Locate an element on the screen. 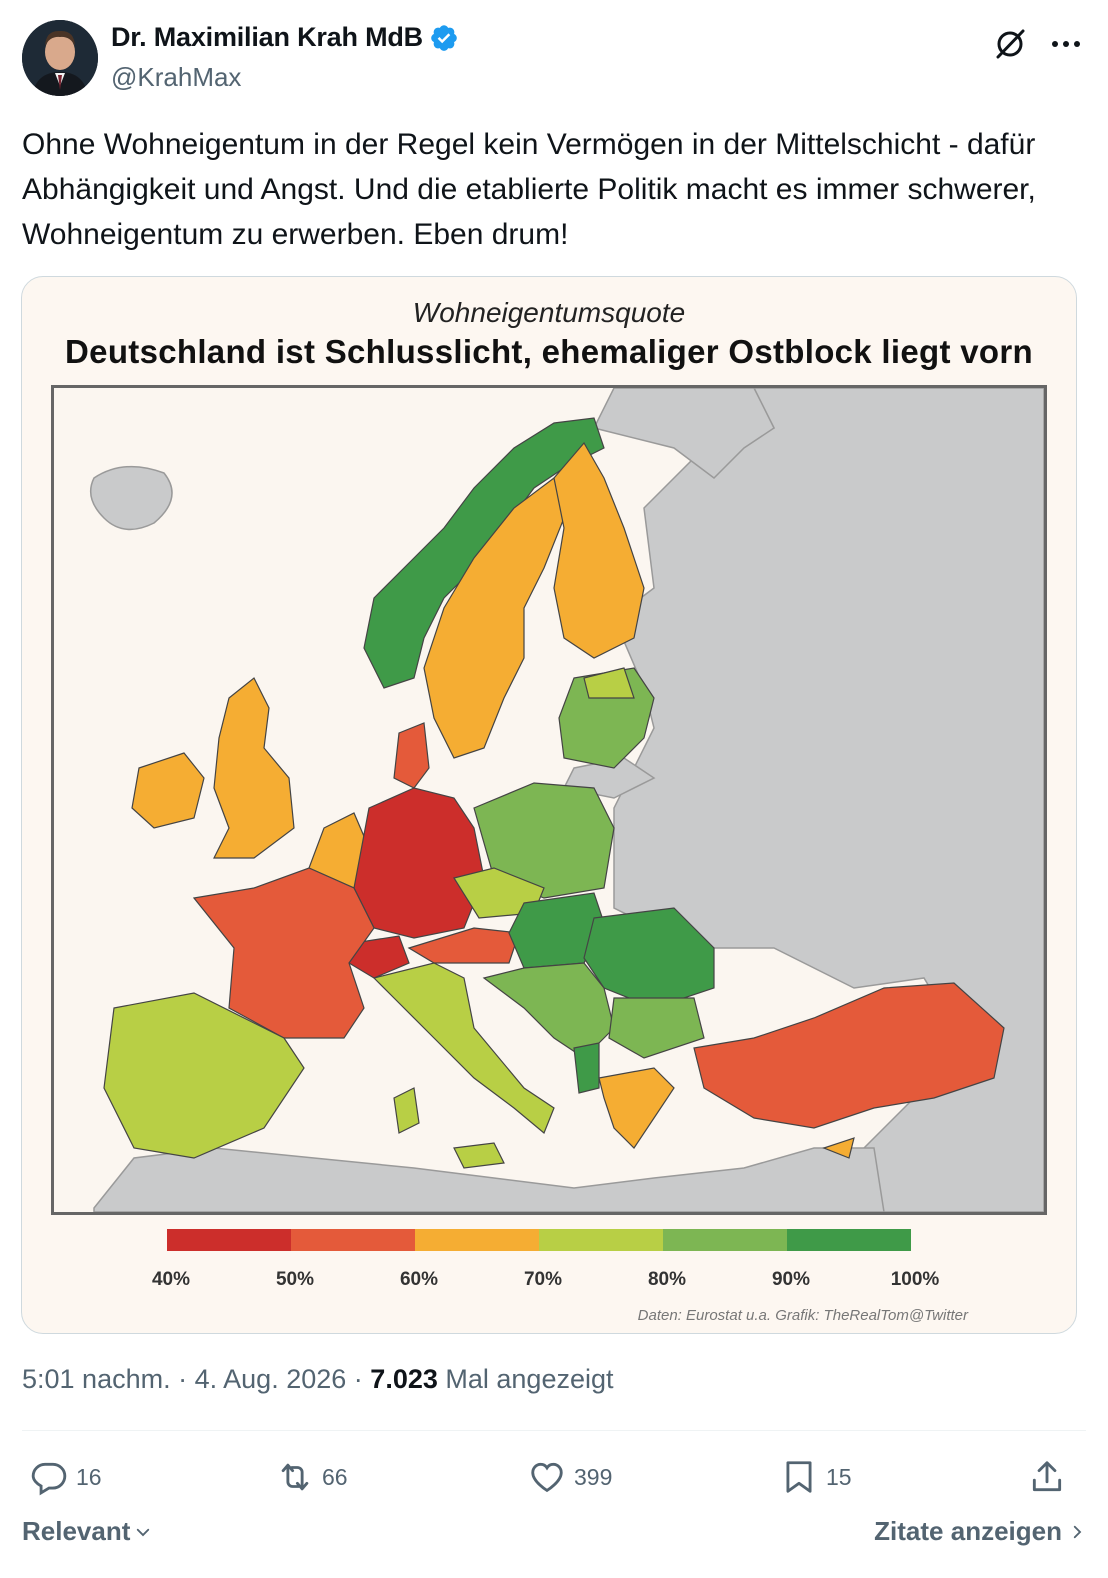  more-icon is located at coordinates (1066, 44).